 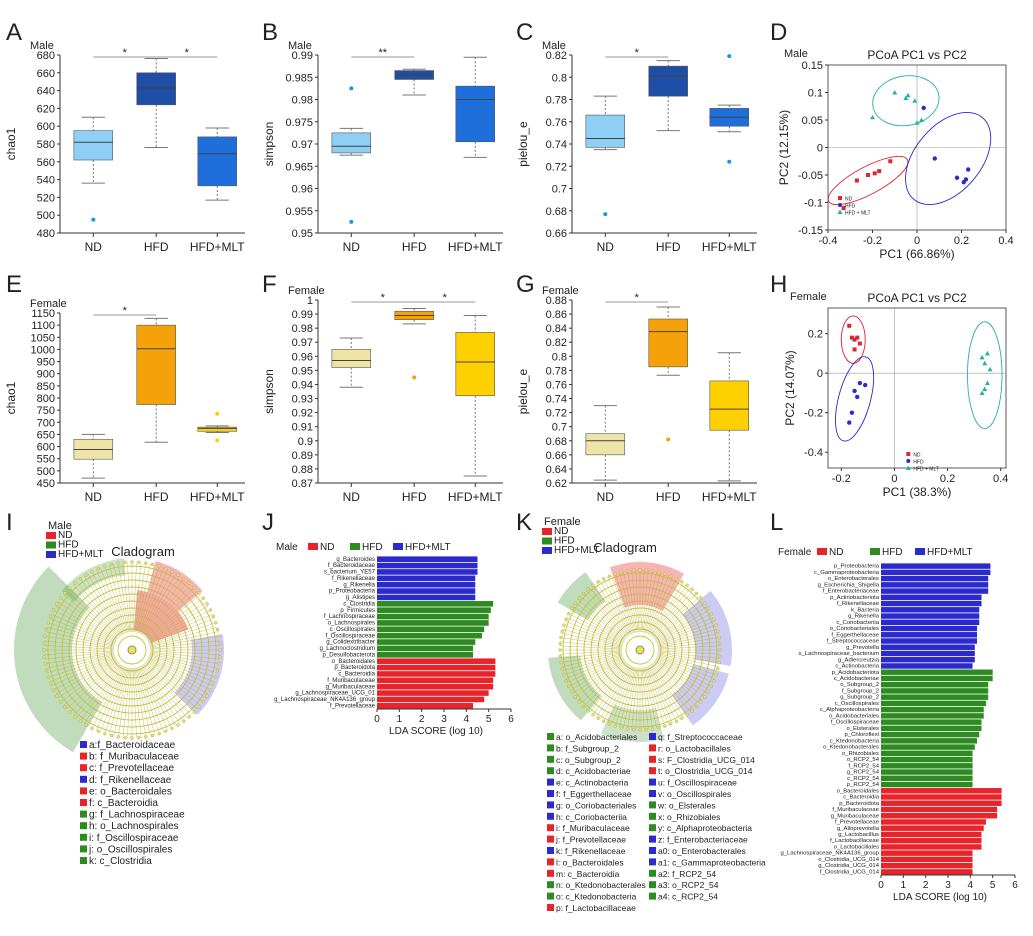 What do you see at coordinates (591, 851) in the screenshot?
I see `key-label: k: f_Rikenellaceae` at bounding box center [591, 851].